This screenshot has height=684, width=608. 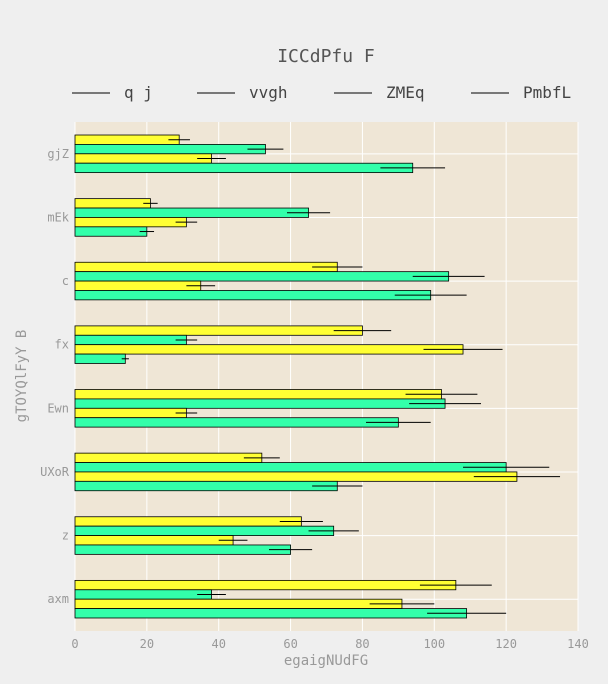 What do you see at coordinates (22, 376) in the screenshot?
I see `y-axis-label: gTOYQlFyY B` at bounding box center [22, 376].